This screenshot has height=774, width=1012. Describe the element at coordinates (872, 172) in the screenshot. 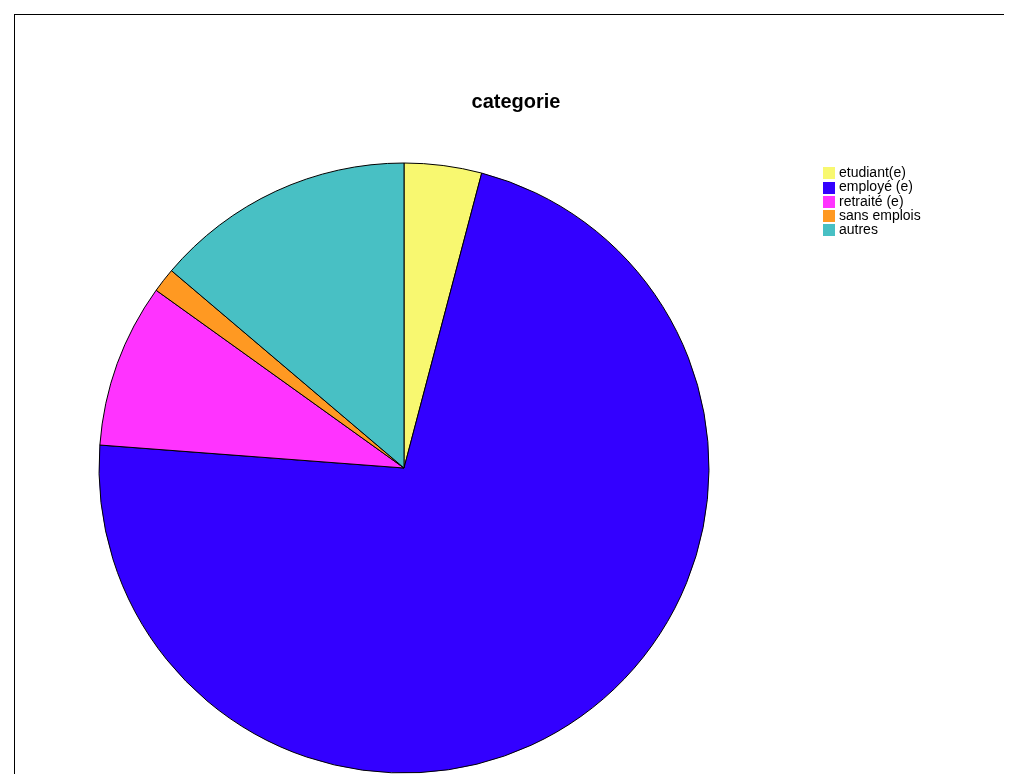

I see `legend-label: etudiant(e)` at that location.